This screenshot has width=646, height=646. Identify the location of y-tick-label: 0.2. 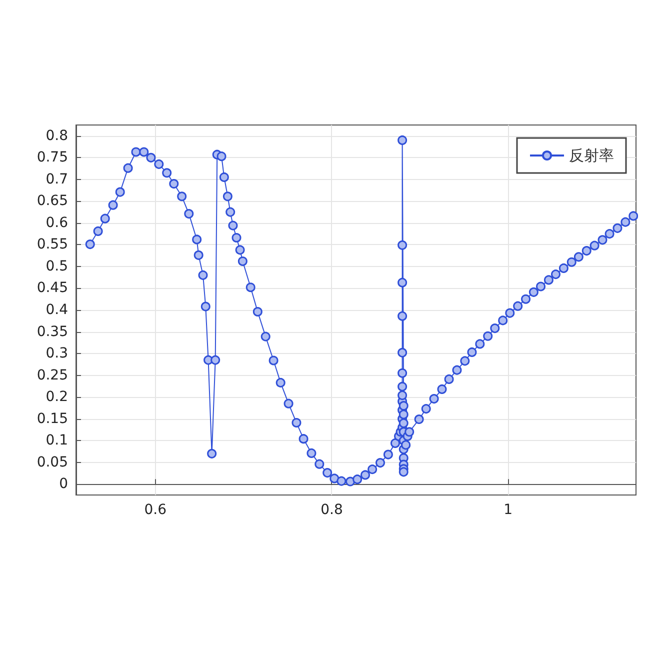
(57, 397).